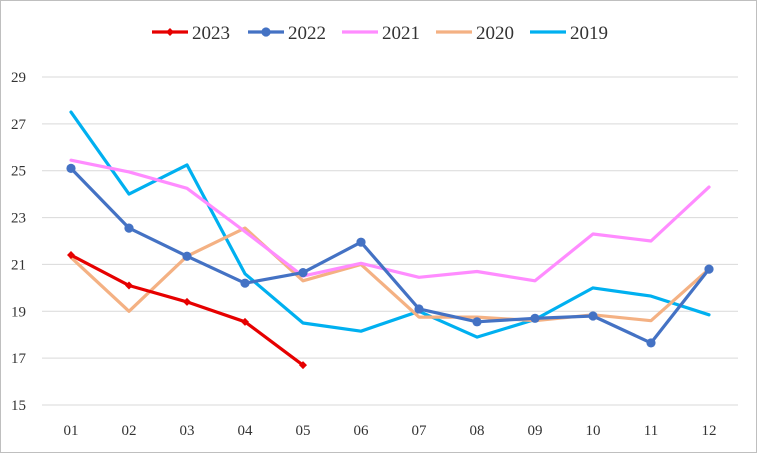 Image resolution: width=757 pixels, height=453 pixels. Describe the element at coordinates (18, 219) in the screenshot. I see `y-tick-label-23: 23` at that location.